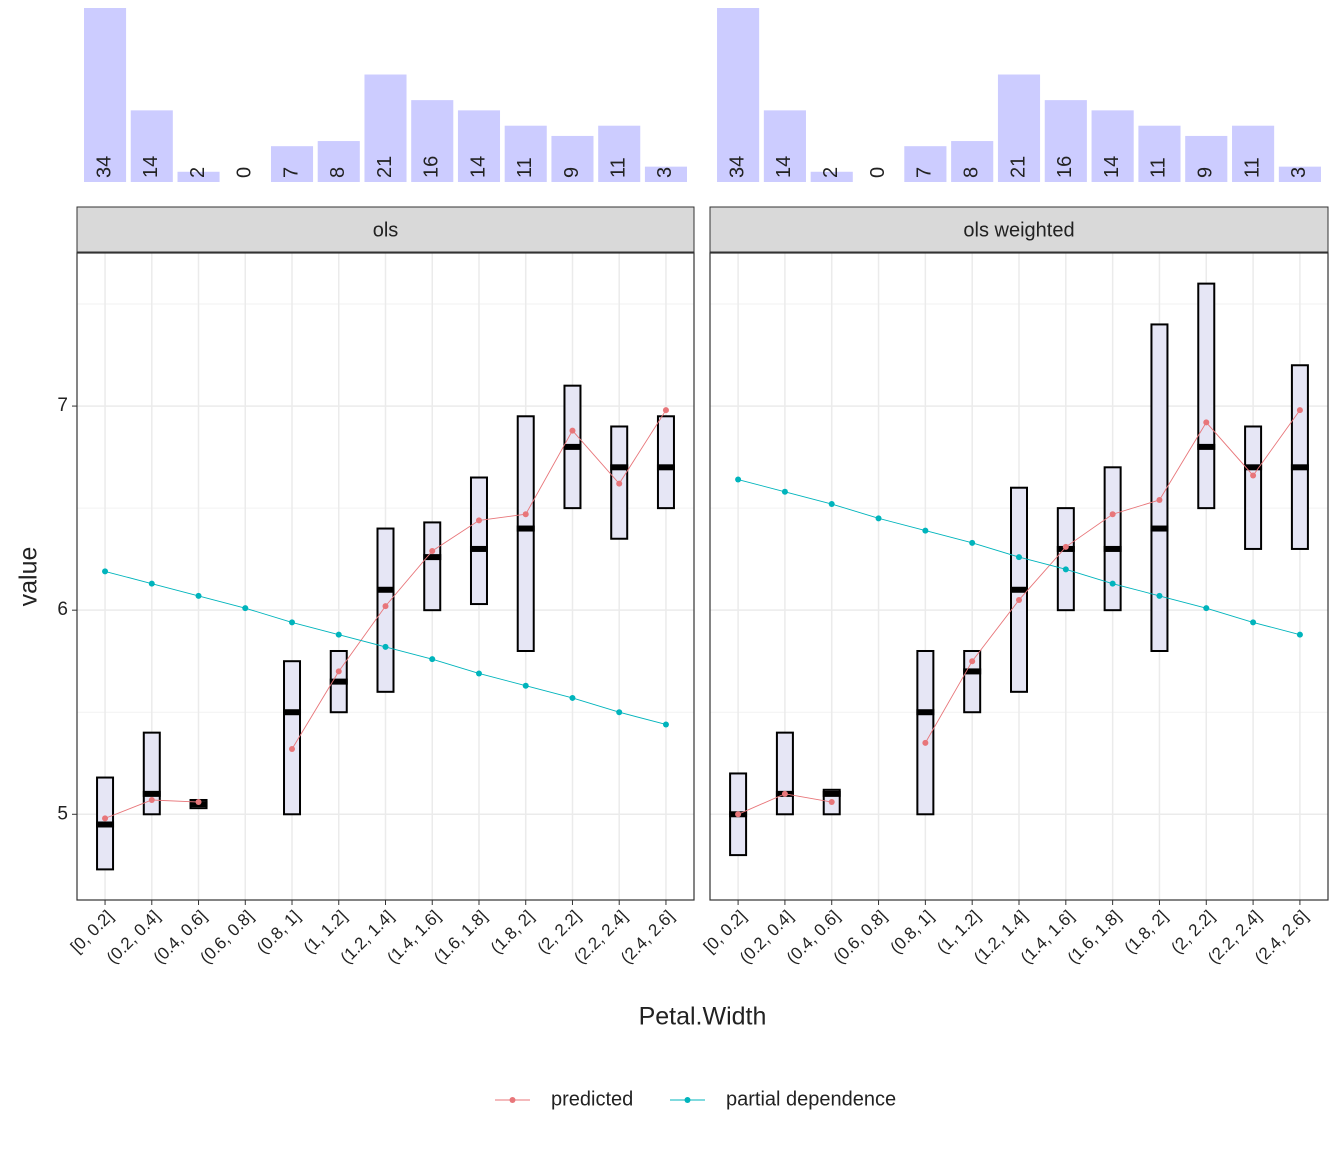  I want to click on y-tick-label: 5, so click(62, 813).